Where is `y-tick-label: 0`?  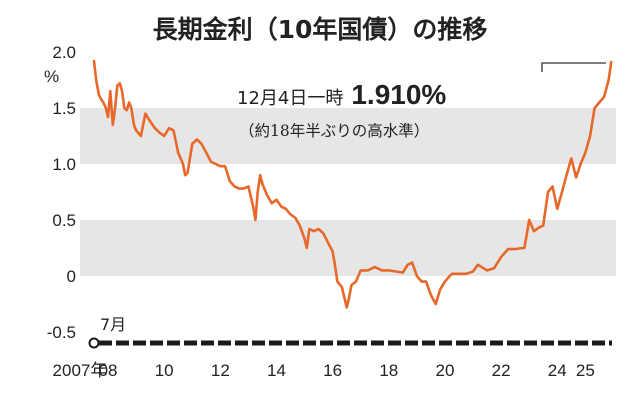 y-tick-label: 0 is located at coordinates (71, 276).